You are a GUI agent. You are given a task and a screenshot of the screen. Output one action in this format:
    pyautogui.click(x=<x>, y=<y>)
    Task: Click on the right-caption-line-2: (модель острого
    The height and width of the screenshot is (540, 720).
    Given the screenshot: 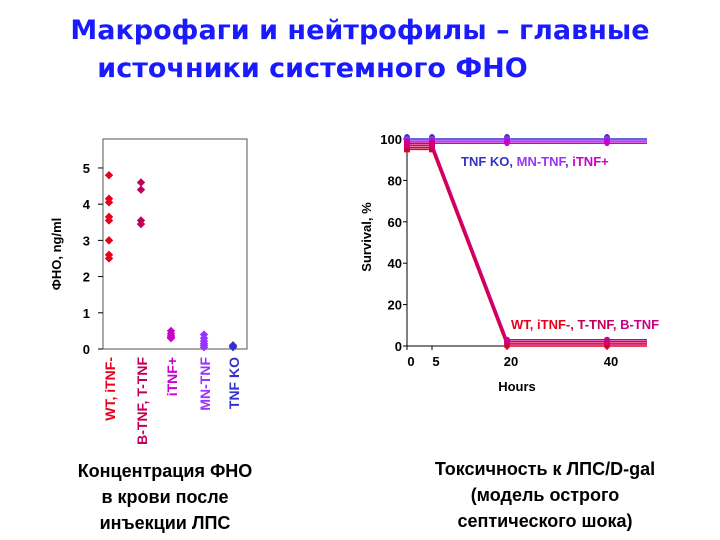 What is the action you would take?
    pyautogui.click(x=545, y=495)
    